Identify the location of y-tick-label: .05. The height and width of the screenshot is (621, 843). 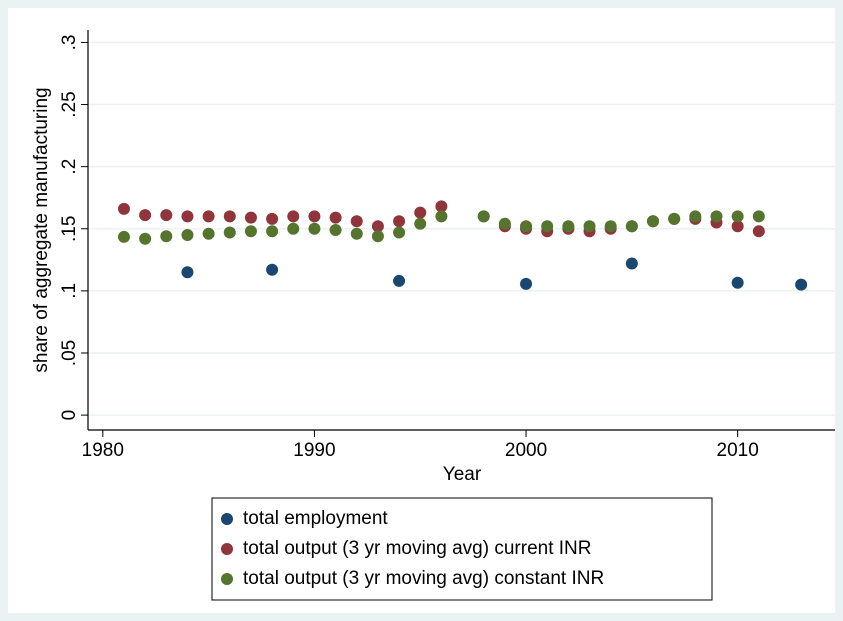
(69, 353).